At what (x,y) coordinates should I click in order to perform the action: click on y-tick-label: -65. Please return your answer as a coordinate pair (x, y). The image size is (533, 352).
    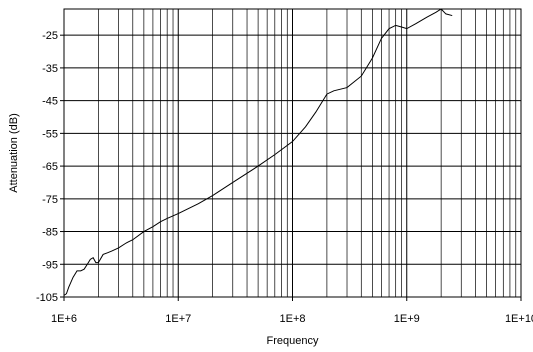
    Looking at the image, I should click on (50, 167).